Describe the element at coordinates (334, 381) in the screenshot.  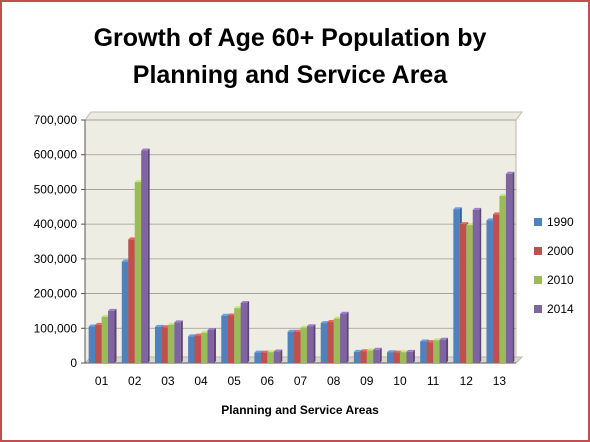
I see `x-tick-label: 08` at that location.